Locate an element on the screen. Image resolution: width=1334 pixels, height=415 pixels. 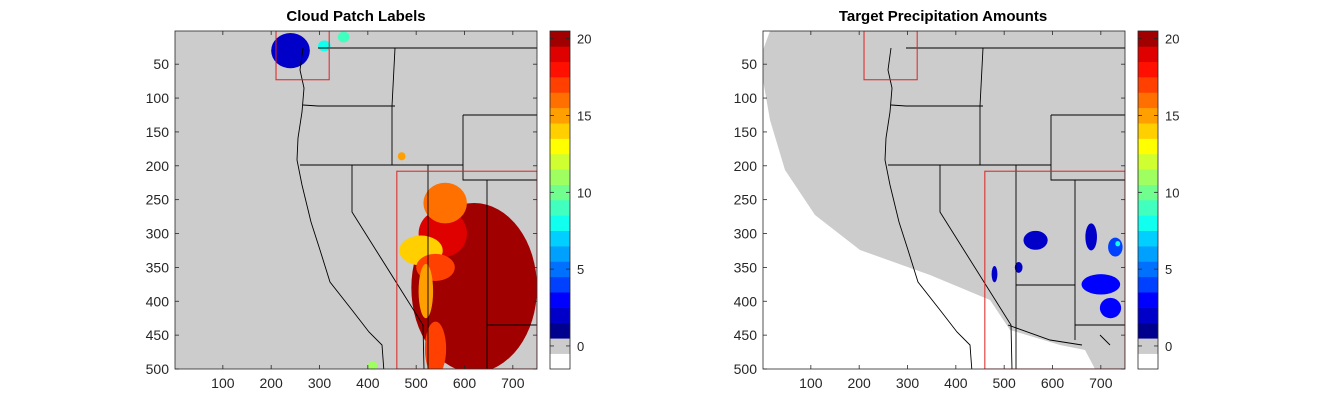
colorbar-tick-label: 5 is located at coordinates (580, 269).